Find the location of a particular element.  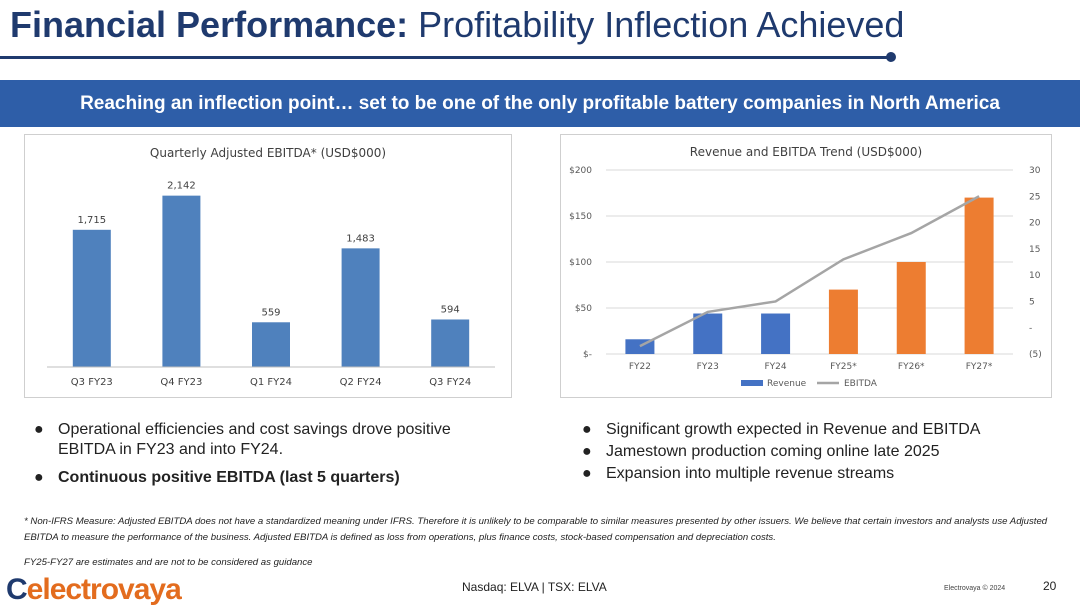

revenue-bar-fy26 is located at coordinates (911, 308).